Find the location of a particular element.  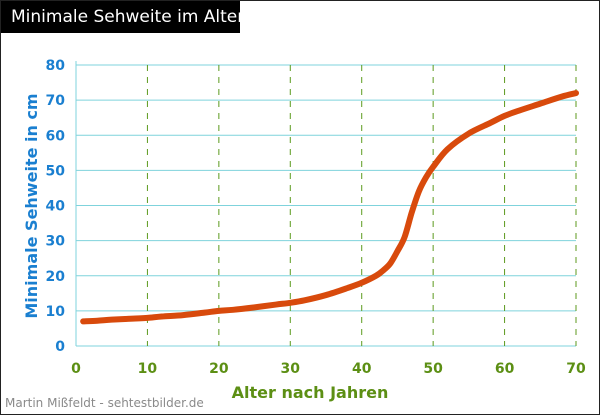

x-axis-label: Alter nach Jahren is located at coordinates (310, 392).